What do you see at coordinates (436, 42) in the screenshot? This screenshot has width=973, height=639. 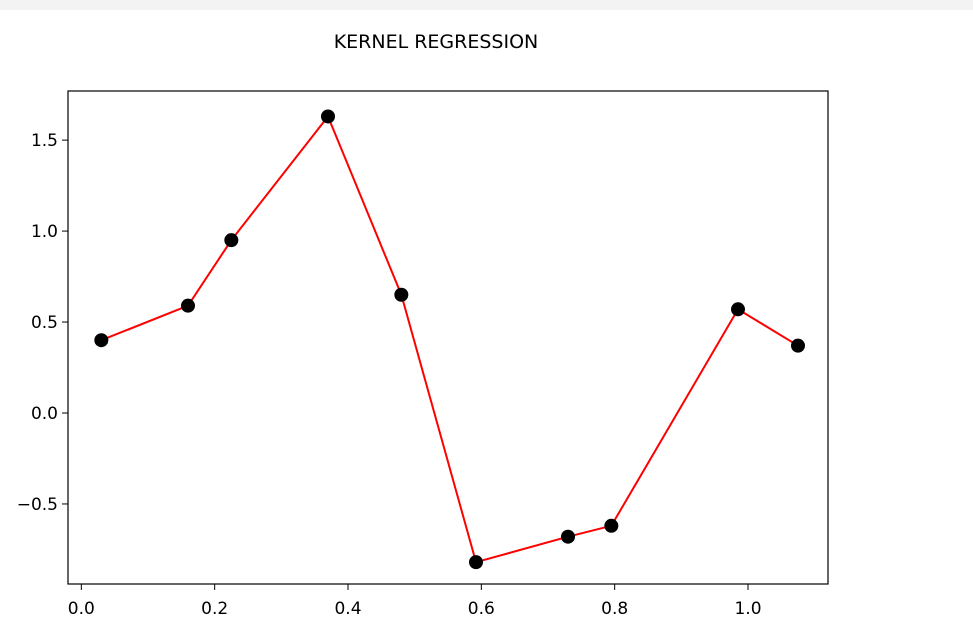 I see `chart-title: KERNEL REGRESSION` at bounding box center [436, 42].